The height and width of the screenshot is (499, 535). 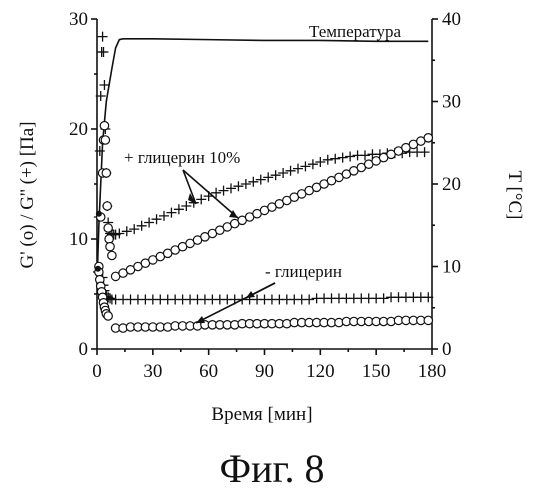 I want to click on annotation-without-glycerin: - глицерин, so click(x=303, y=271).